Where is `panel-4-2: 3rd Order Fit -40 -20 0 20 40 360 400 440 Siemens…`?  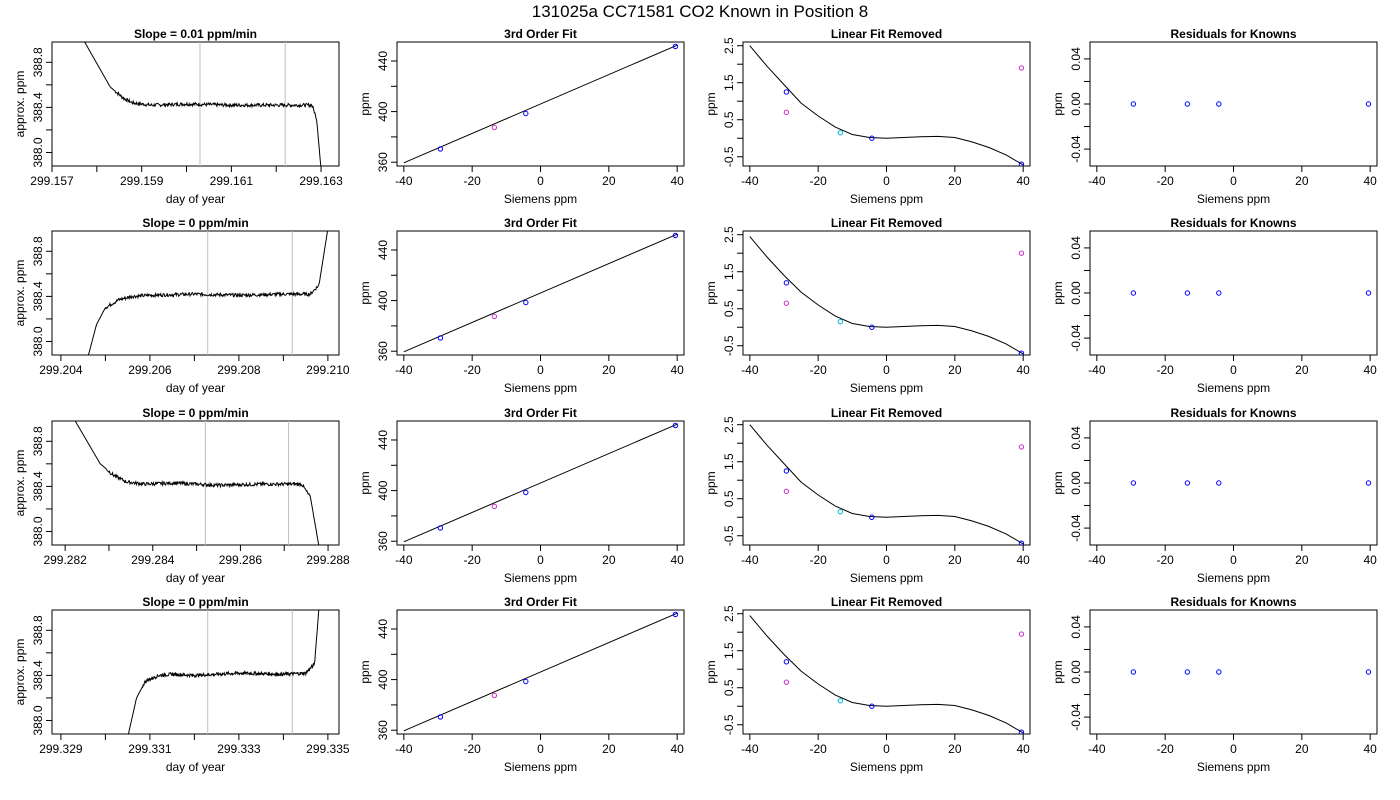
panel-4-2: 3rd Order Fit -40 -20 0 20 40 360 400 440 Siemens… is located at coordinates (521, 684).